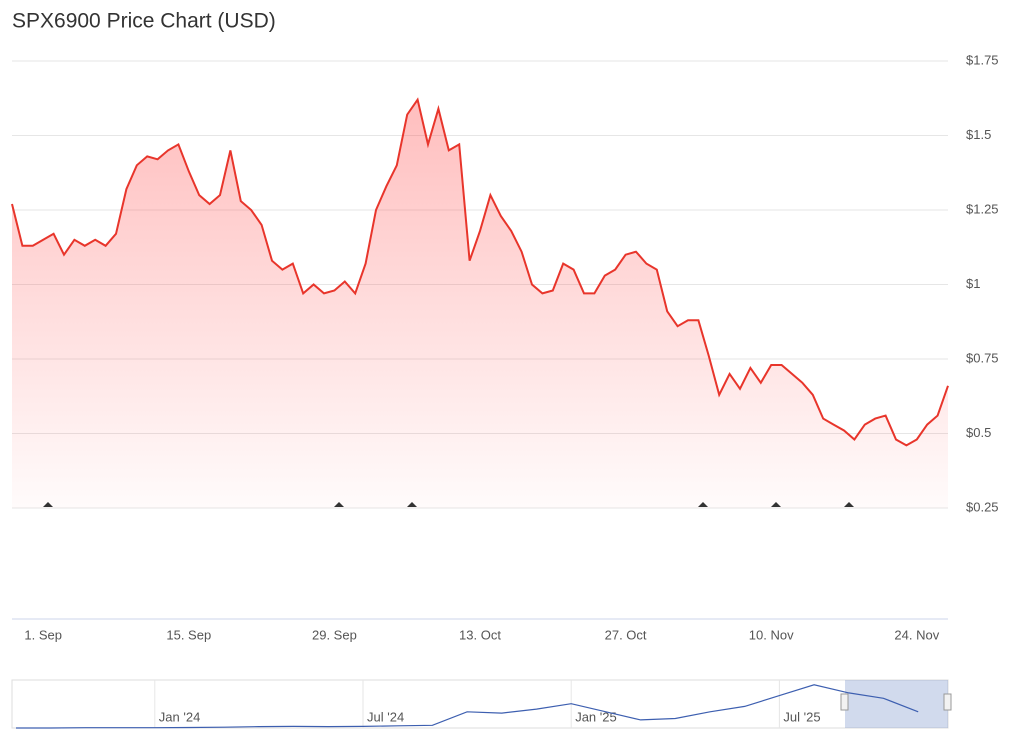 This screenshot has width=1024, height=747. What do you see at coordinates (334, 634) in the screenshot?
I see `x-tick-label: 29. Sep` at bounding box center [334, 634].